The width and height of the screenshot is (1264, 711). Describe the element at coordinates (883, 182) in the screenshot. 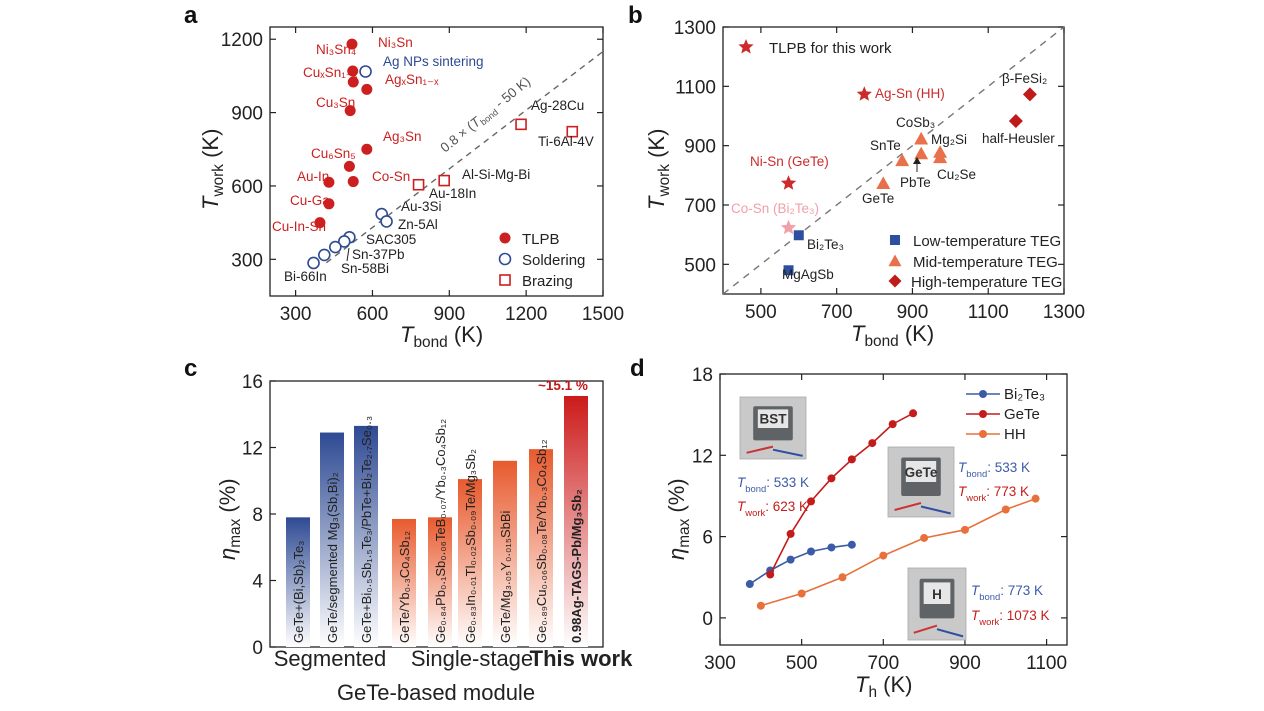

I see `panel-b-point-triangle` at that location.